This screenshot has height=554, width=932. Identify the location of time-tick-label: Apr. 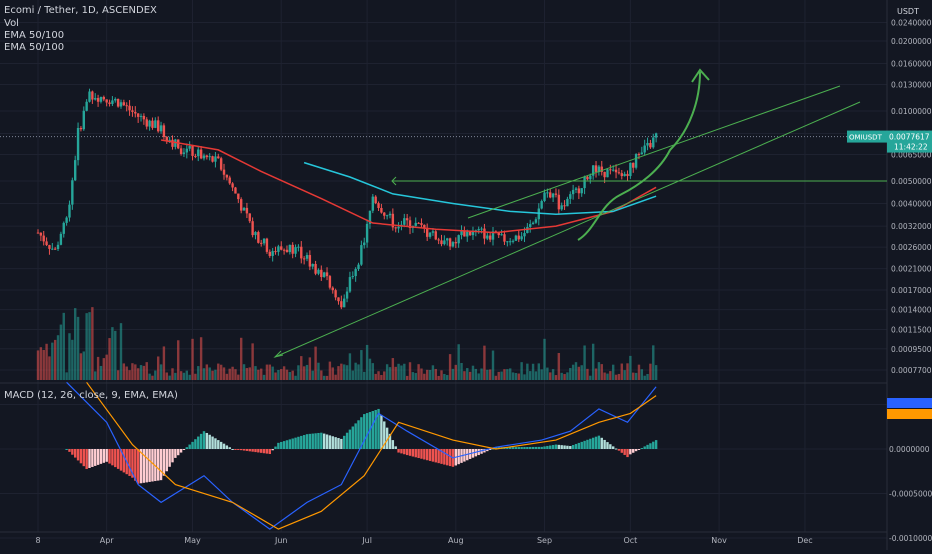
(107, 540).